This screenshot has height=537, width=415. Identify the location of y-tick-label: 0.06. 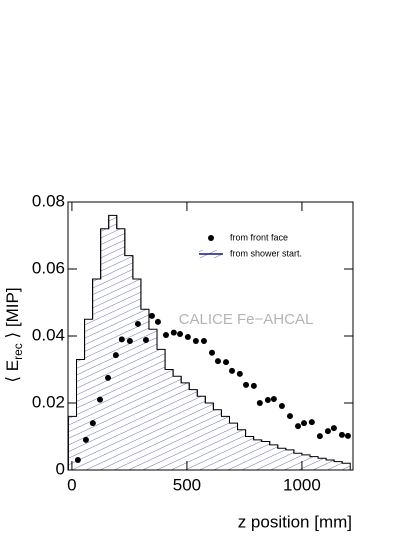
(48, 267).